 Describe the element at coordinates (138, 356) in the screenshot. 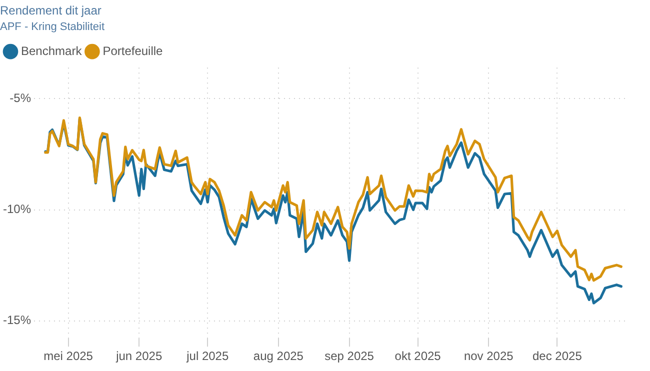

I see `x-tick-label: jun 2025` at that location.